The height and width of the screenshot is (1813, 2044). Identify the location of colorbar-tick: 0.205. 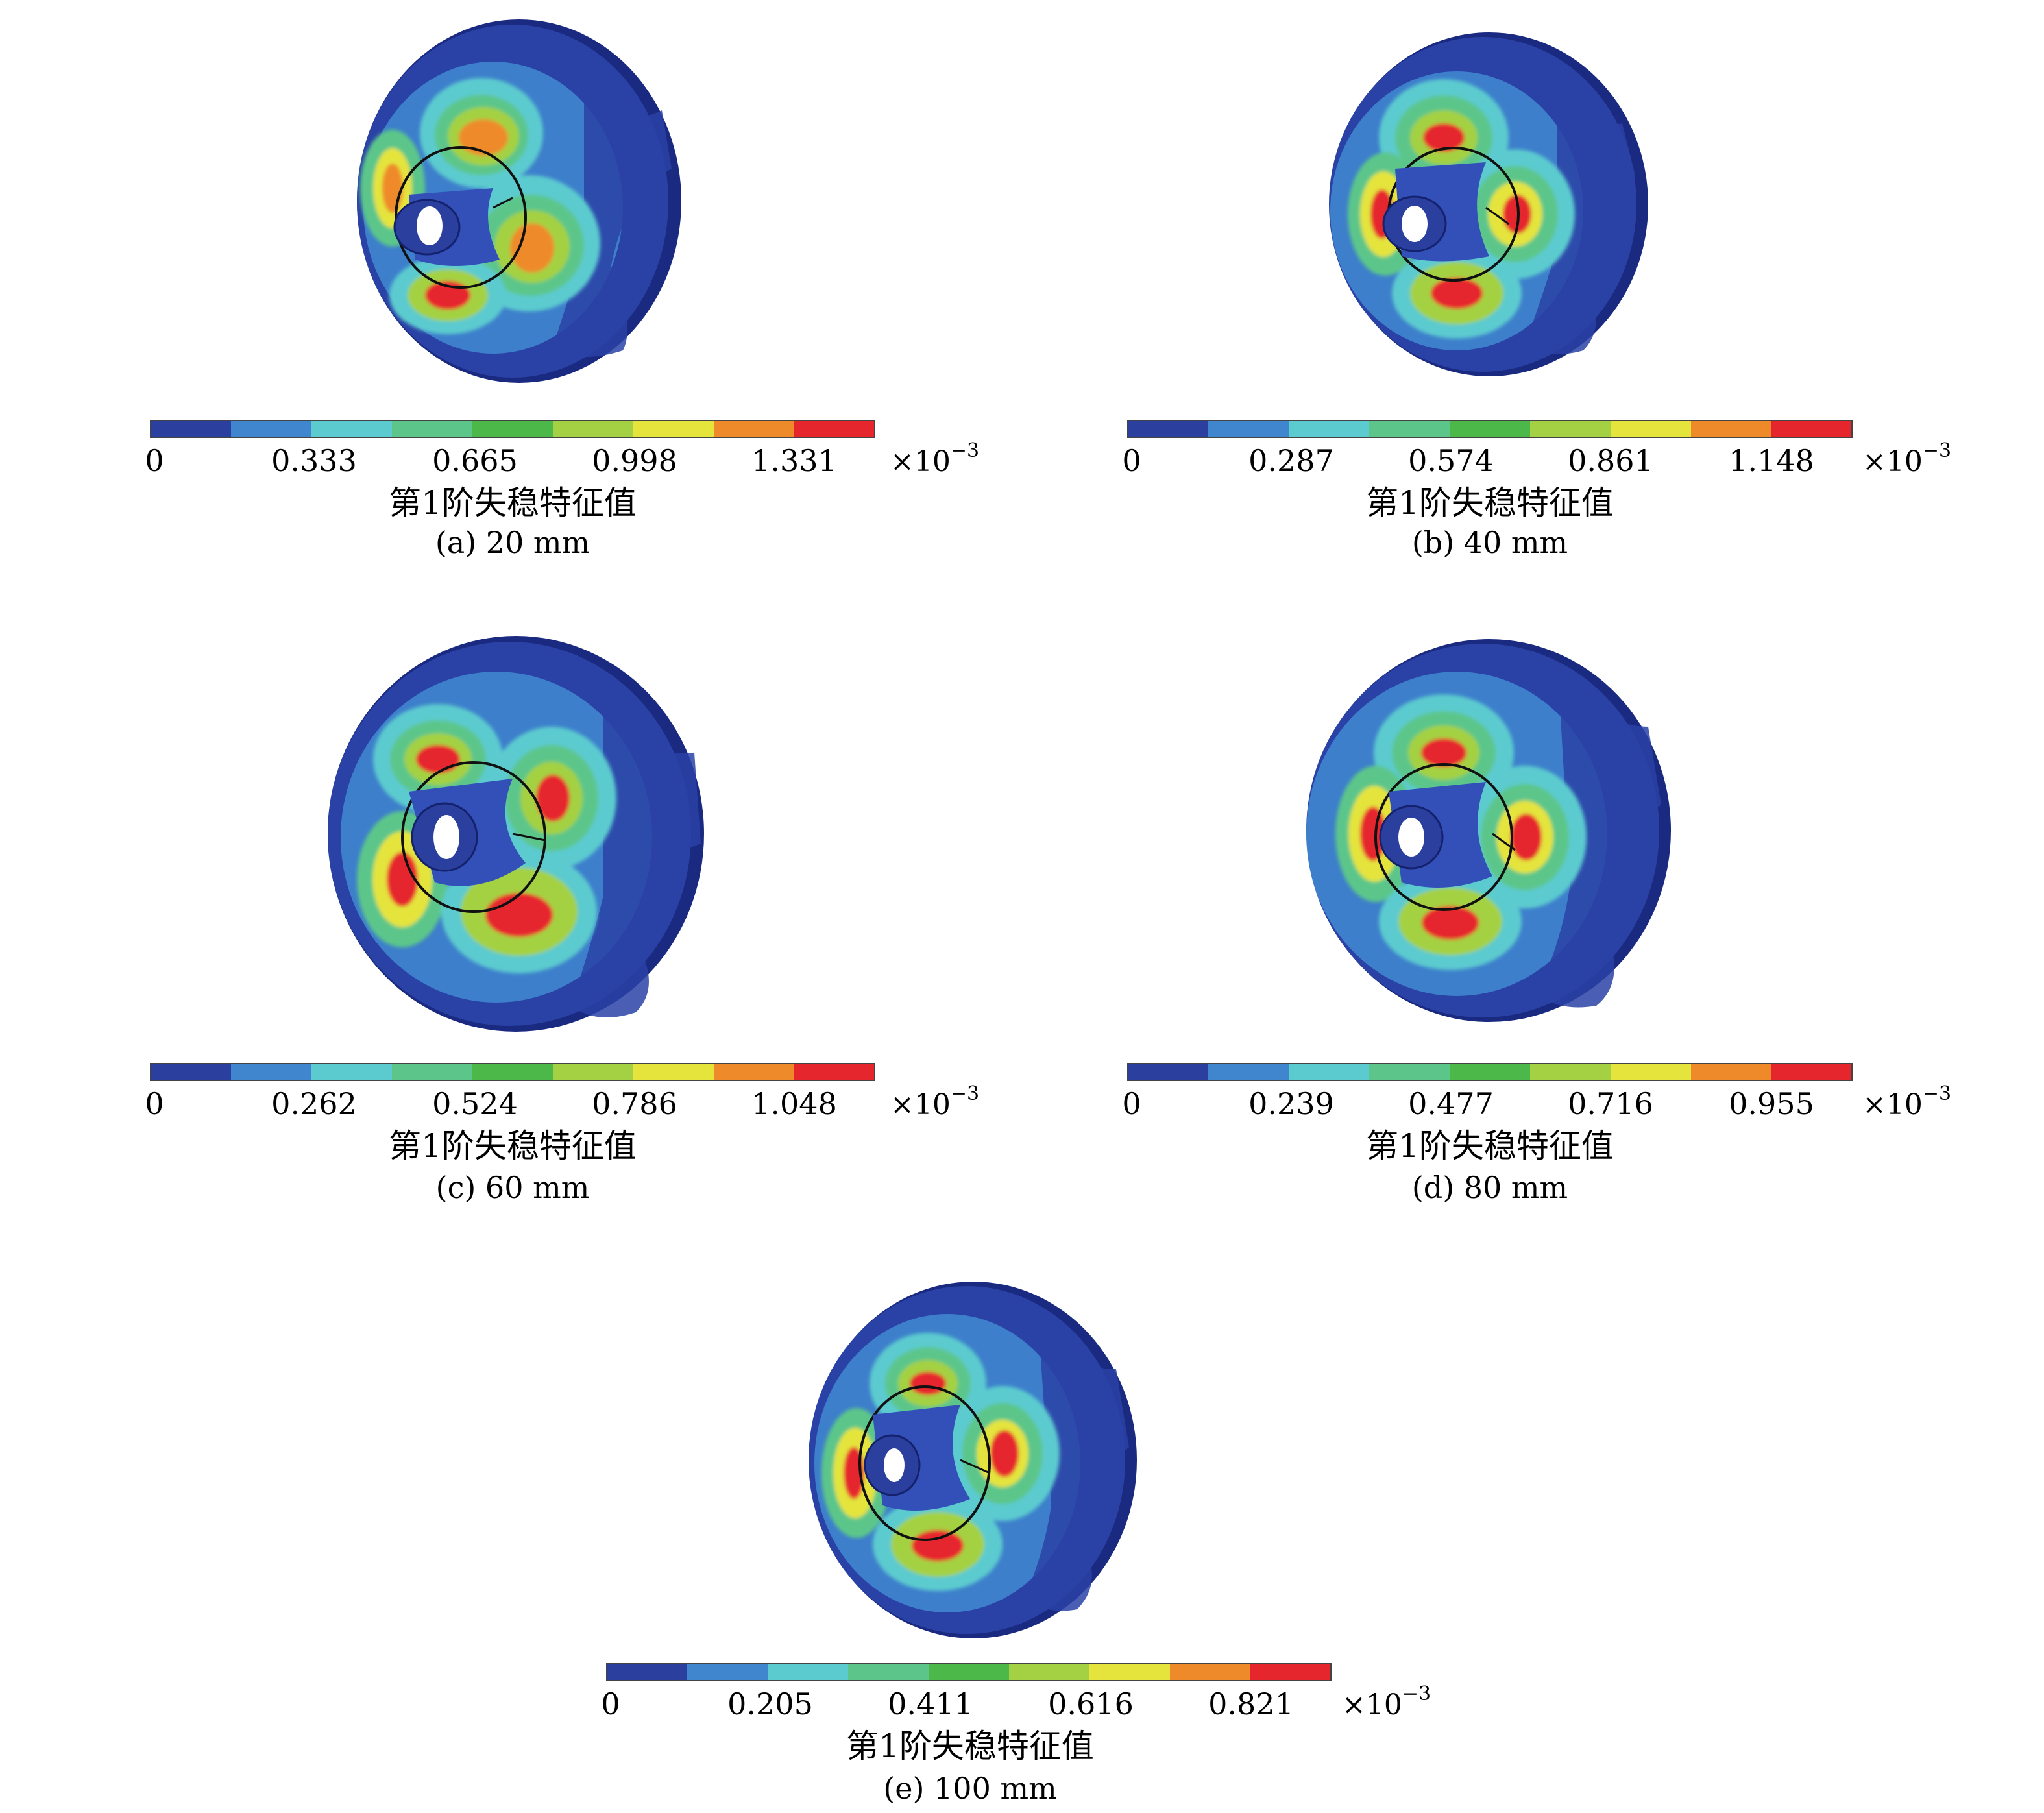
(770, 1704).